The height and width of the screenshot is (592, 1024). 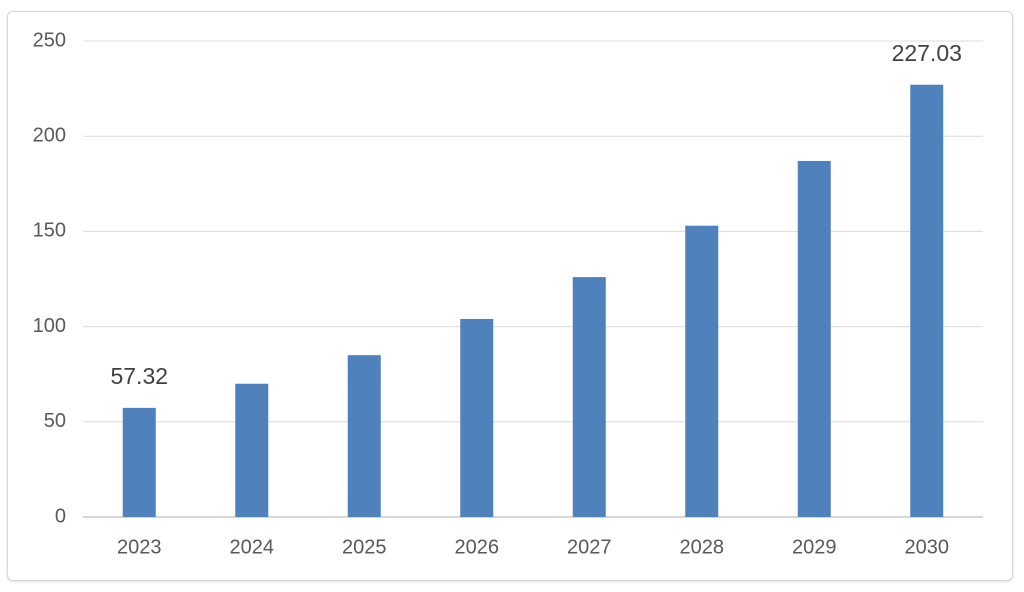 I want to click on y-tick-label: 250, so click(x=49, y=40).